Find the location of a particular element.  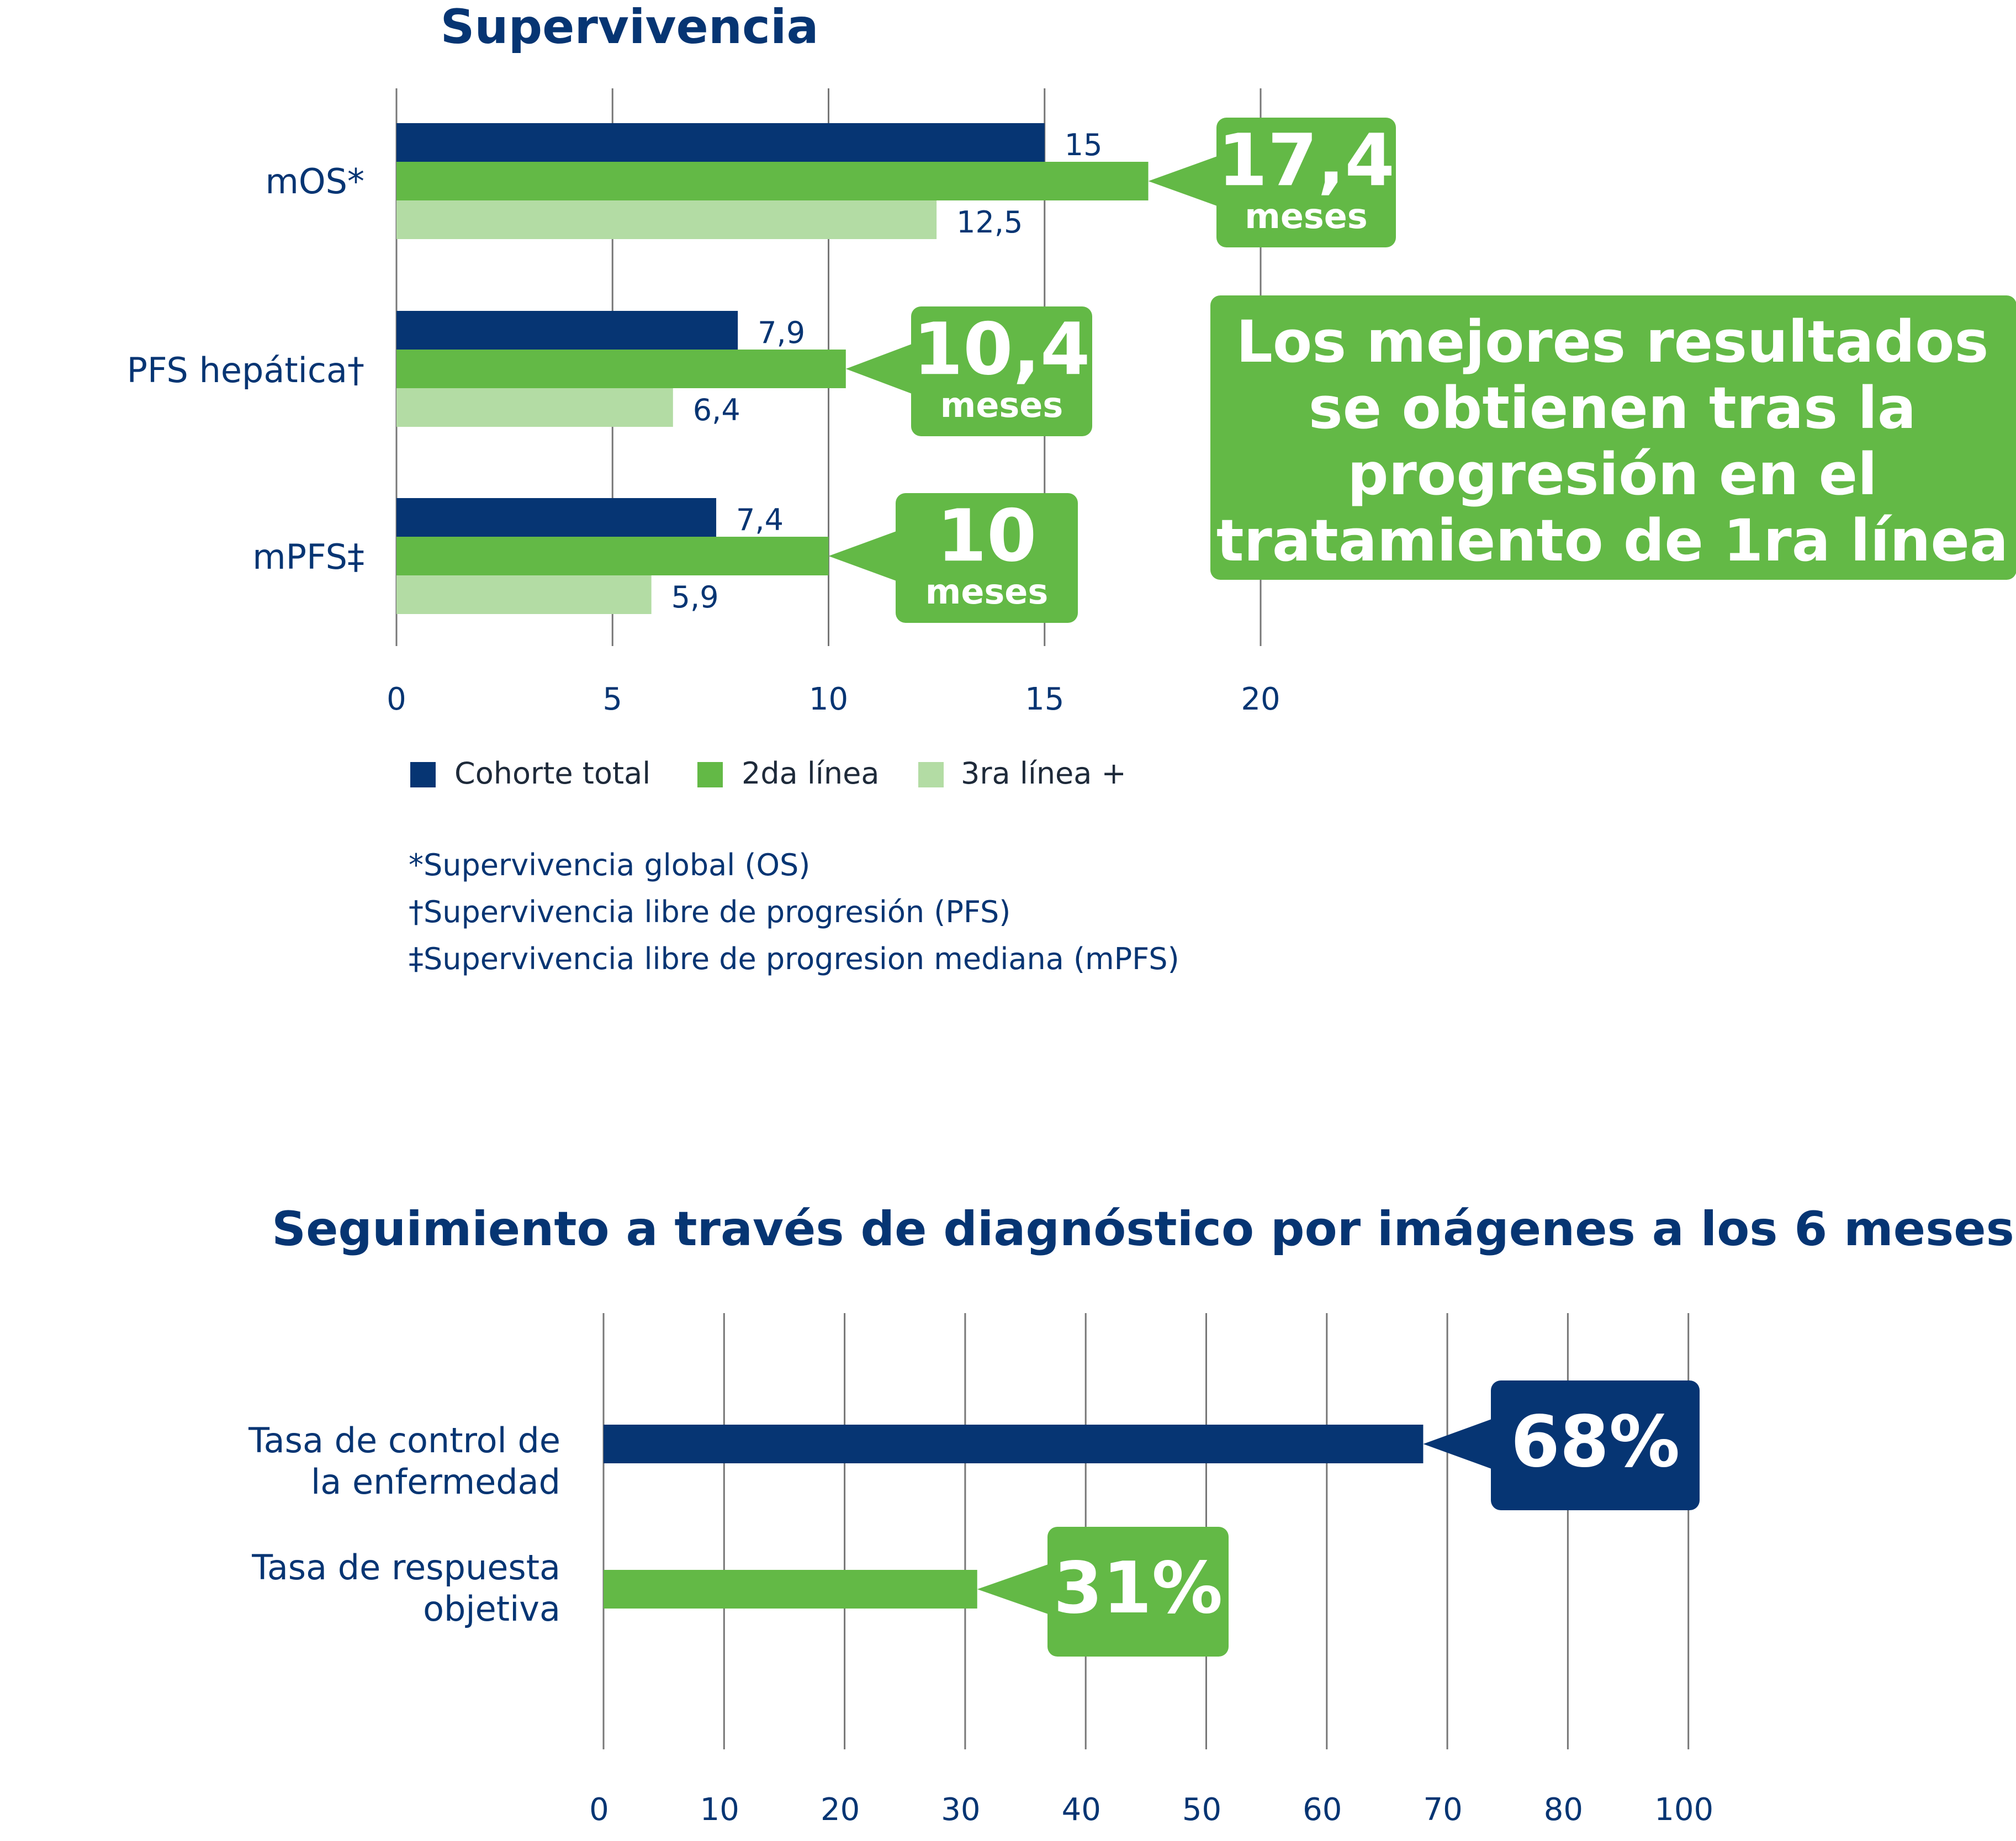

chart1-value-mos-cohorte-total: 15 is located at coordinates (1084, 145).